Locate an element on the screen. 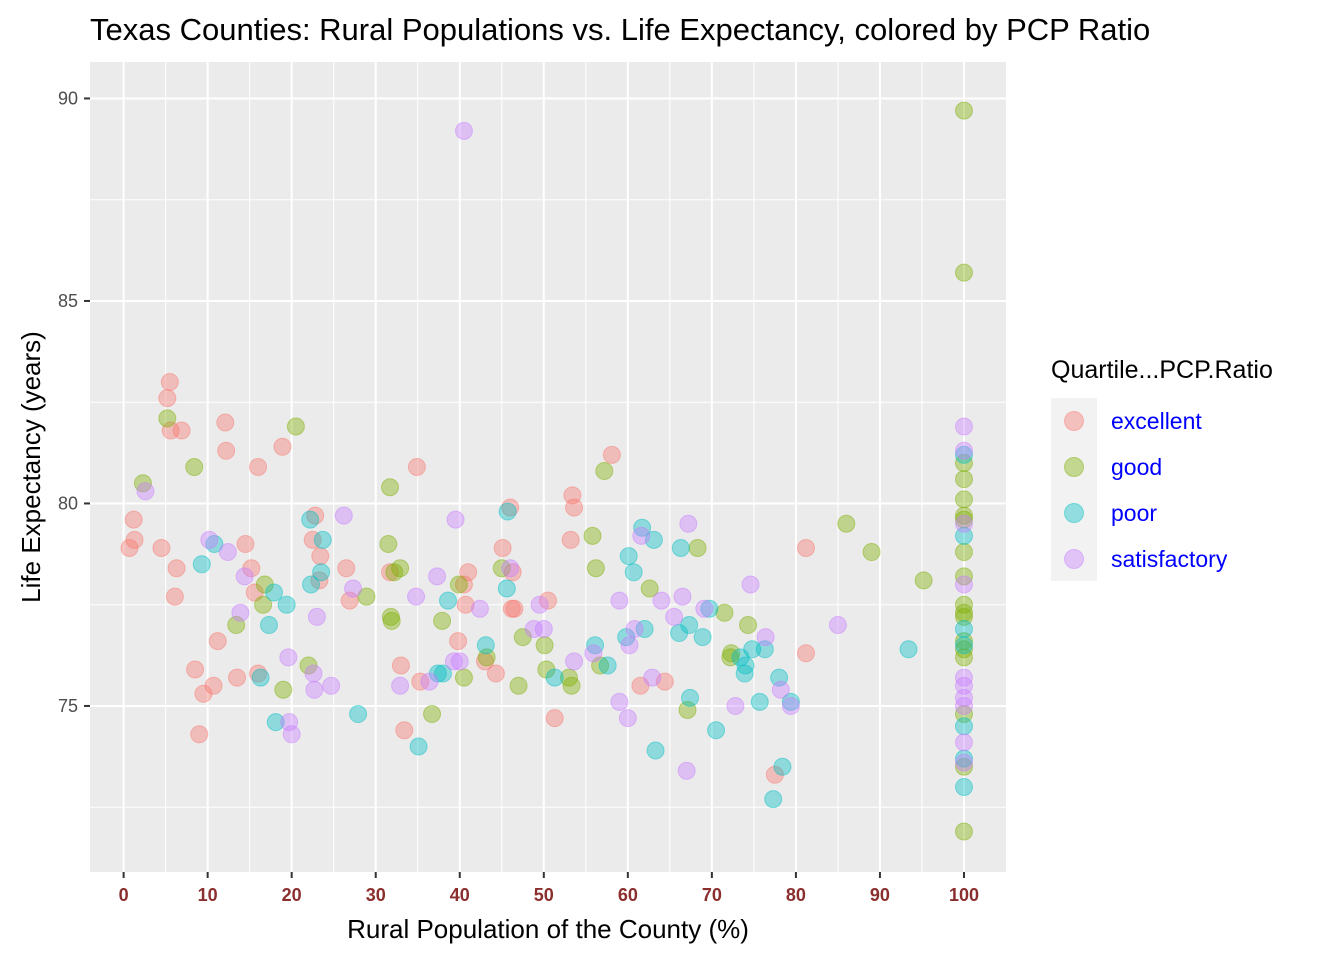 This screenshot has width=1344, height=960. y-tick-label: 75 is located at coordinates (68, 706).